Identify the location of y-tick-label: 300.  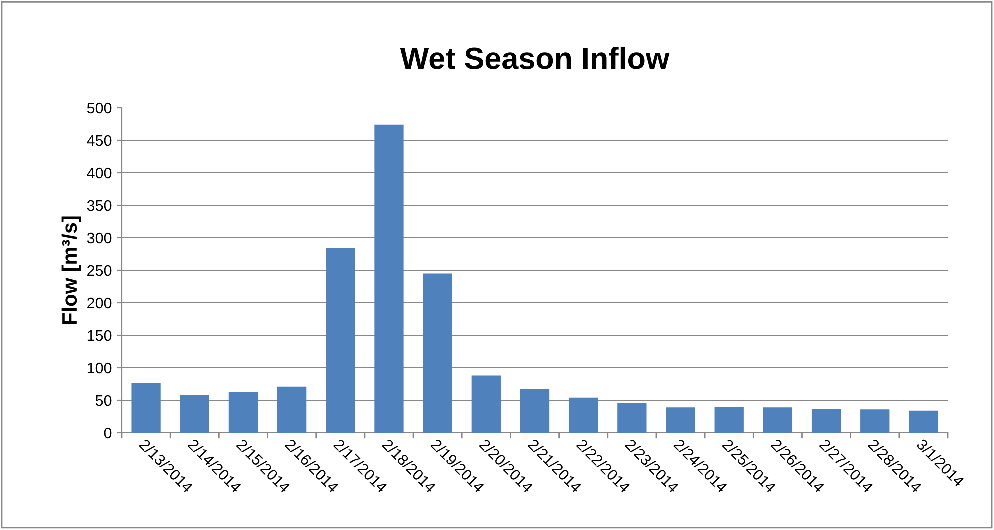
(99, 238).